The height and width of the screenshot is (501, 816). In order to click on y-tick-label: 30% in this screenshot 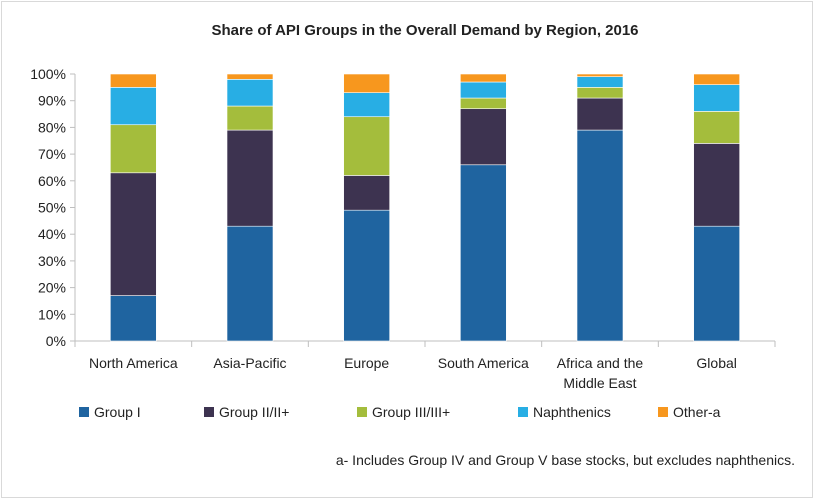, I will do `click(52, 261)`.